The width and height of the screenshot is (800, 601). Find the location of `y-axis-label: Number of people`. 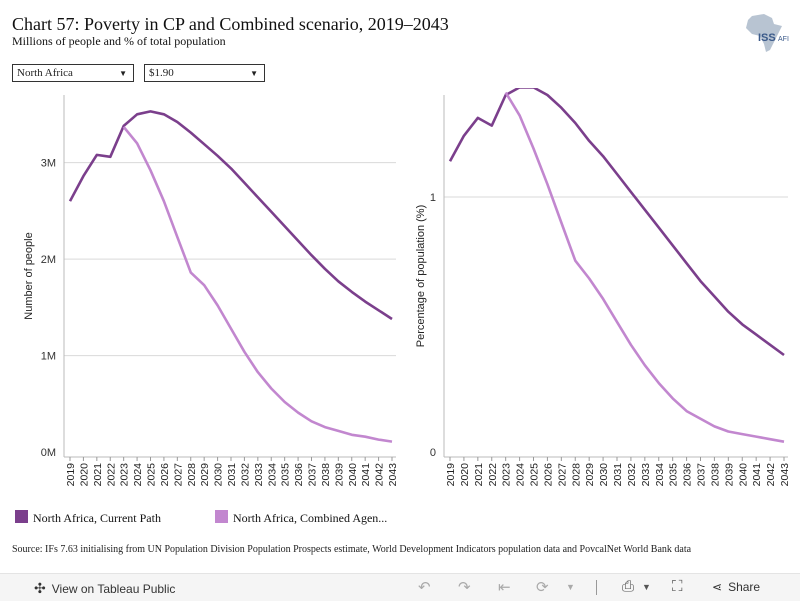

y-axis-label: Number of people is located at coordinates (29, 275).